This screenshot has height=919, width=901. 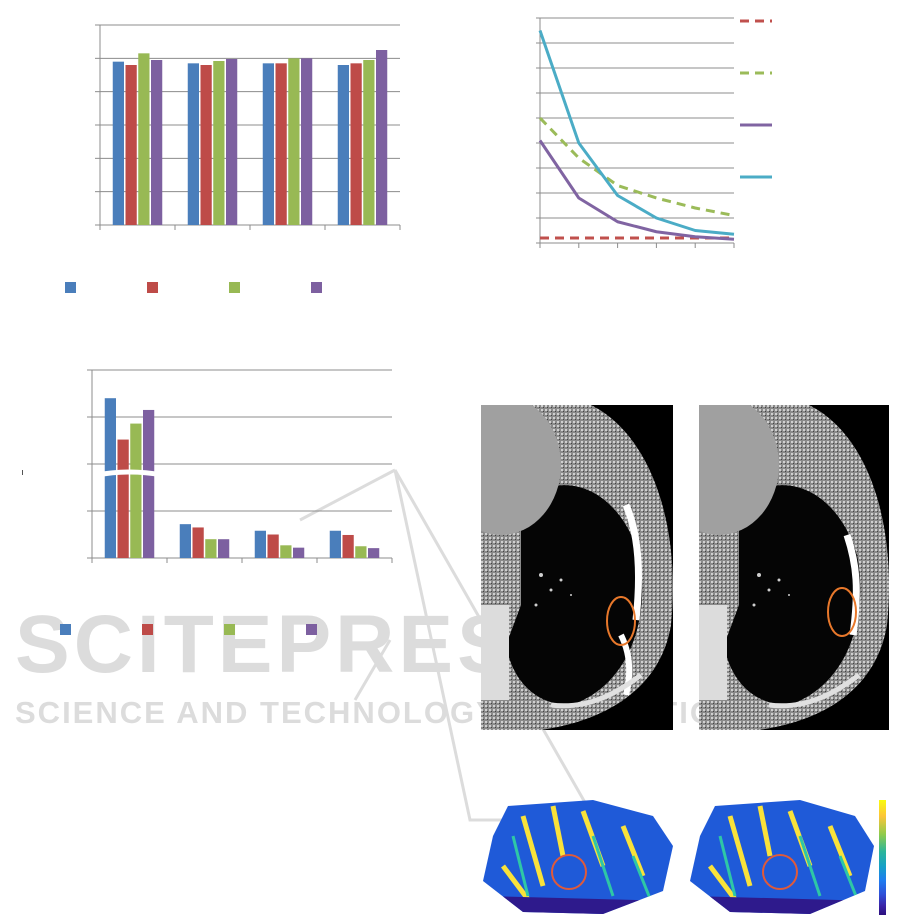 I want to click on watermark-title: SCITEPRESS, so click(x=294, y=644).